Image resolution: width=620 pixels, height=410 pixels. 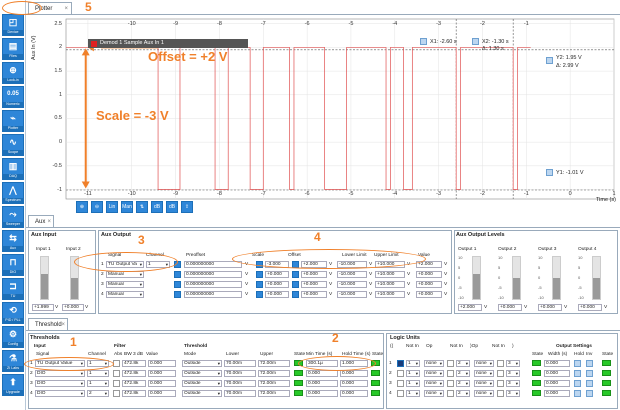 What do you see at coordinates (13, 25) in the screenshot?
I see `sidebar-item-device: ◰ Device` at bounding box center [13, 25].